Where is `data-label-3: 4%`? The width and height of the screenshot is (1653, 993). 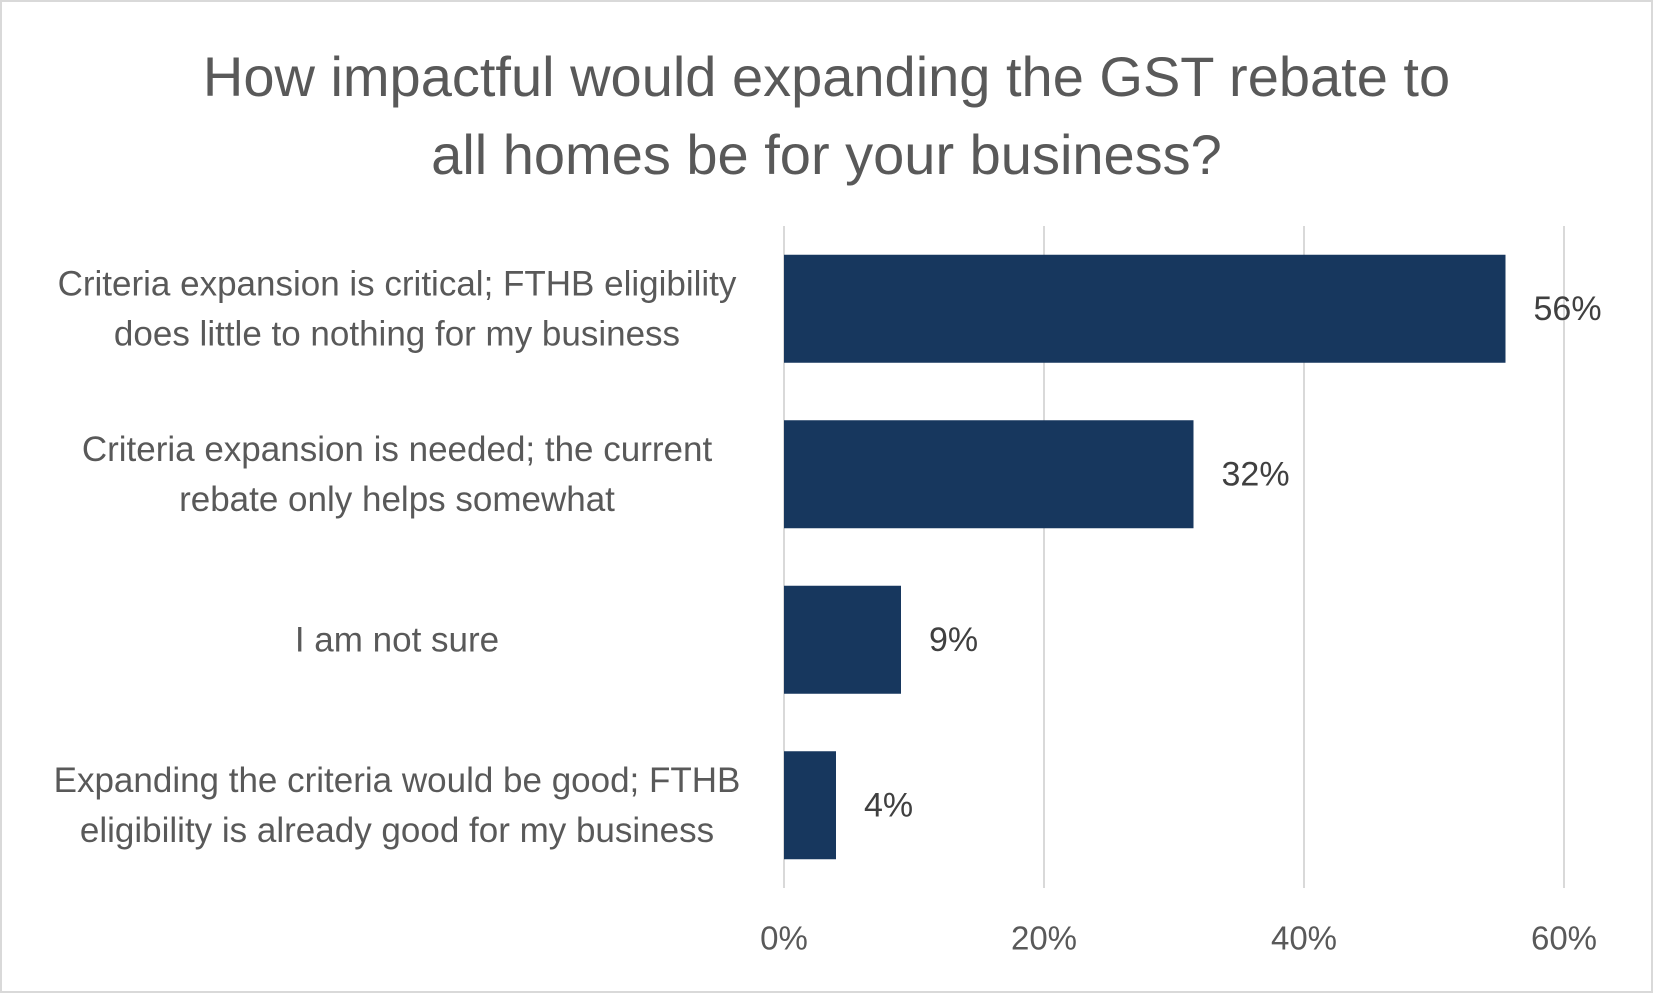
data-label-3: 4% is located at coordinates (888, 805).